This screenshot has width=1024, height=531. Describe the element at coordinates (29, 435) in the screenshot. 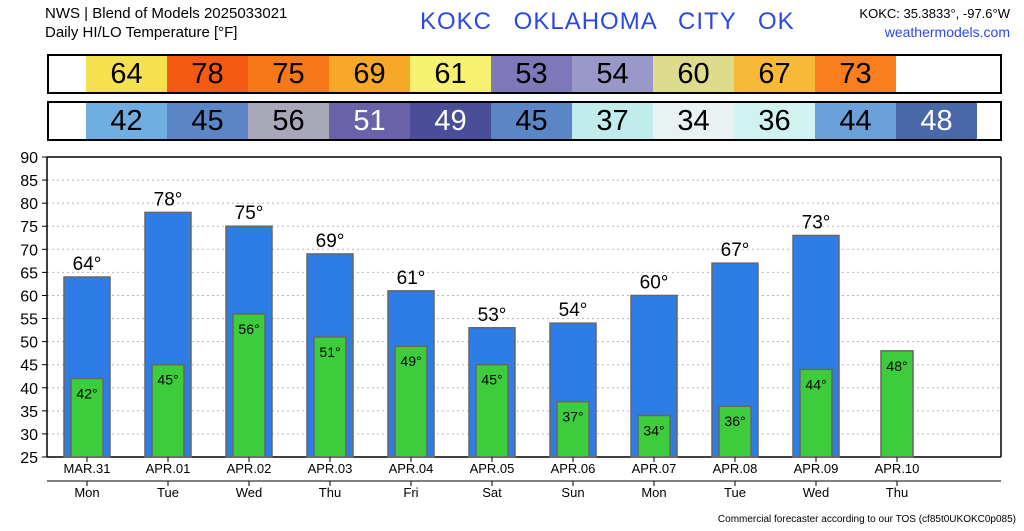

I see `y-tick-label: 30` at that location.